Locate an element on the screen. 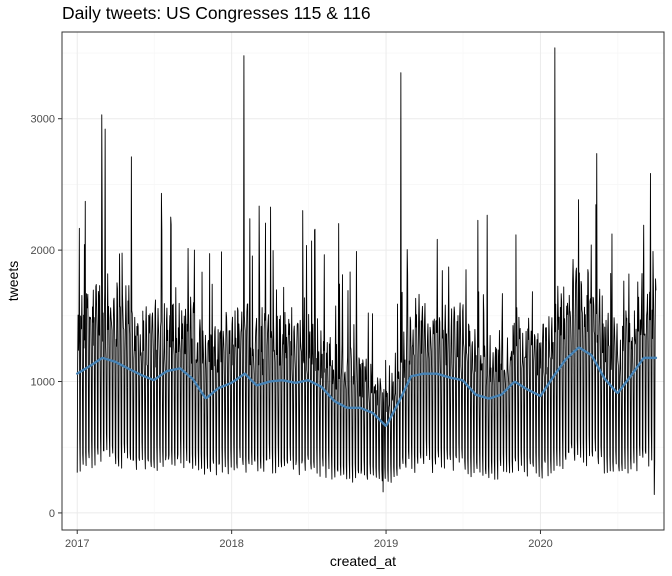 Image resolution: width=672 pixels, height=576 pixels. y-axis-title: tweets is located at coordinates (13, 281).